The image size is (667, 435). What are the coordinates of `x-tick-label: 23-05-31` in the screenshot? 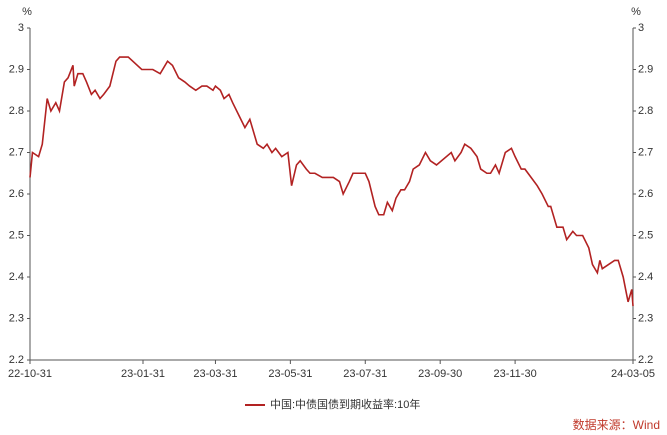 It's located at (290, 374).